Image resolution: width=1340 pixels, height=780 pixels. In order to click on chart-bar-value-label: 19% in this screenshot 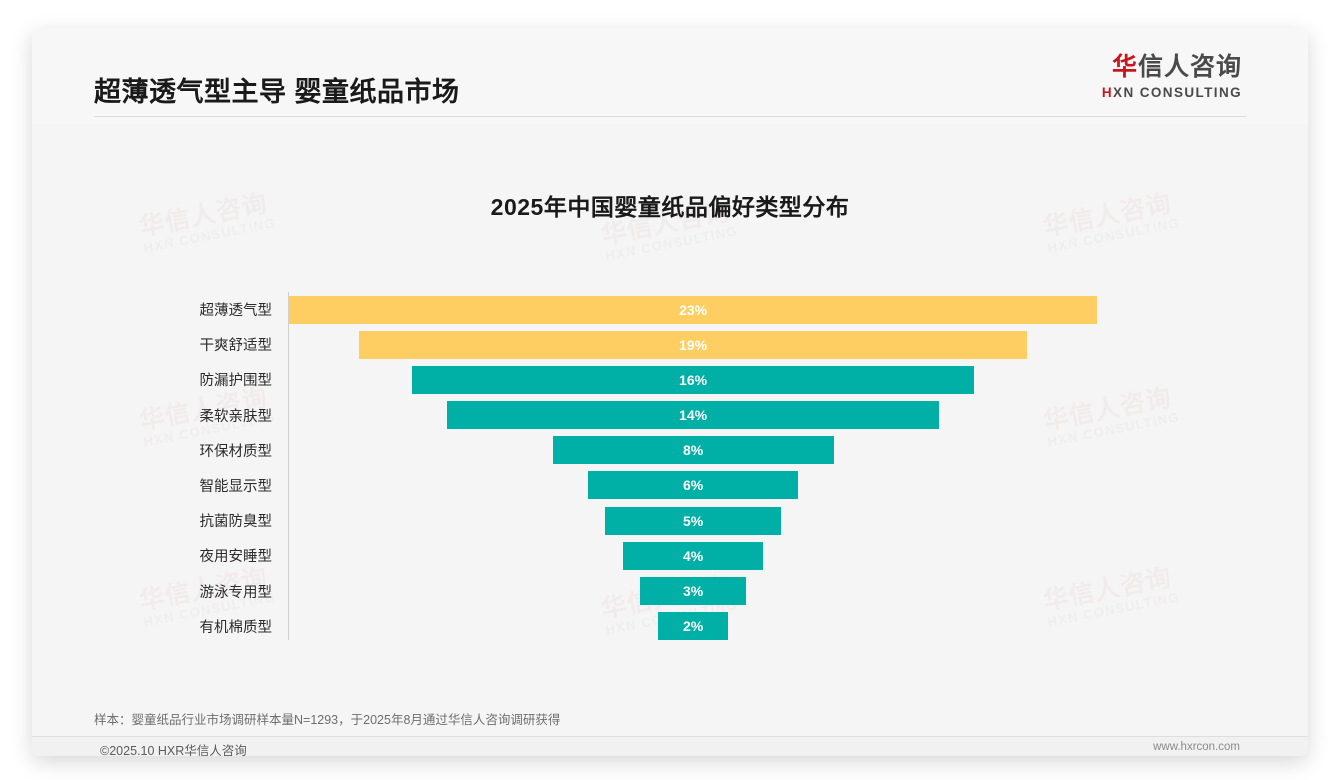, I will do `click(693, 344)`.